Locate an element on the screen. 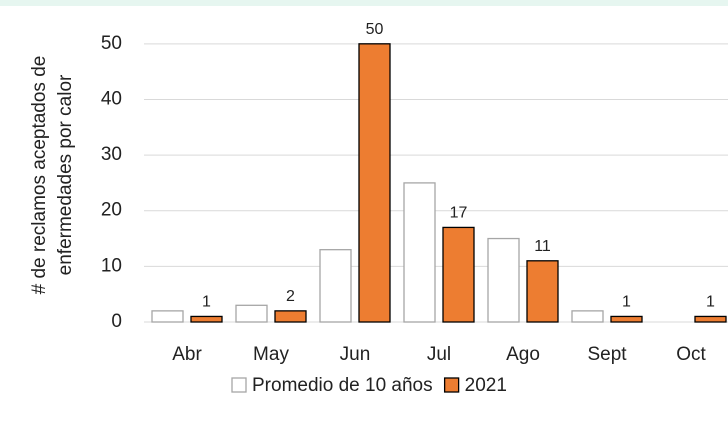 This screenshot has height=425, width=728. data-label: 50 is located at coordinates (375, 29).